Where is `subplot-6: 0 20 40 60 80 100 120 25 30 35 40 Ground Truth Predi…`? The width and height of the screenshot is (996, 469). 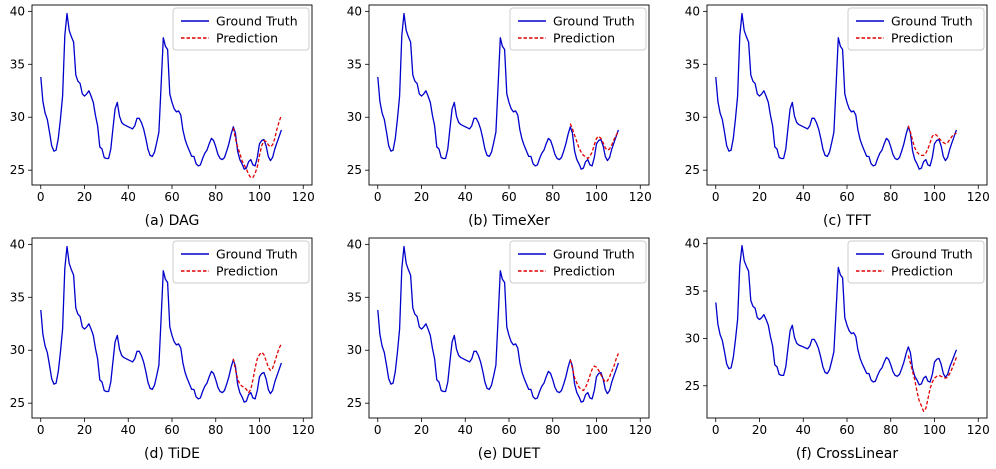 subplot-6: 0 20 40 60 80 100 120 25 30 35 40 Ground Truth Predi… is located at coordinates (837, 349).